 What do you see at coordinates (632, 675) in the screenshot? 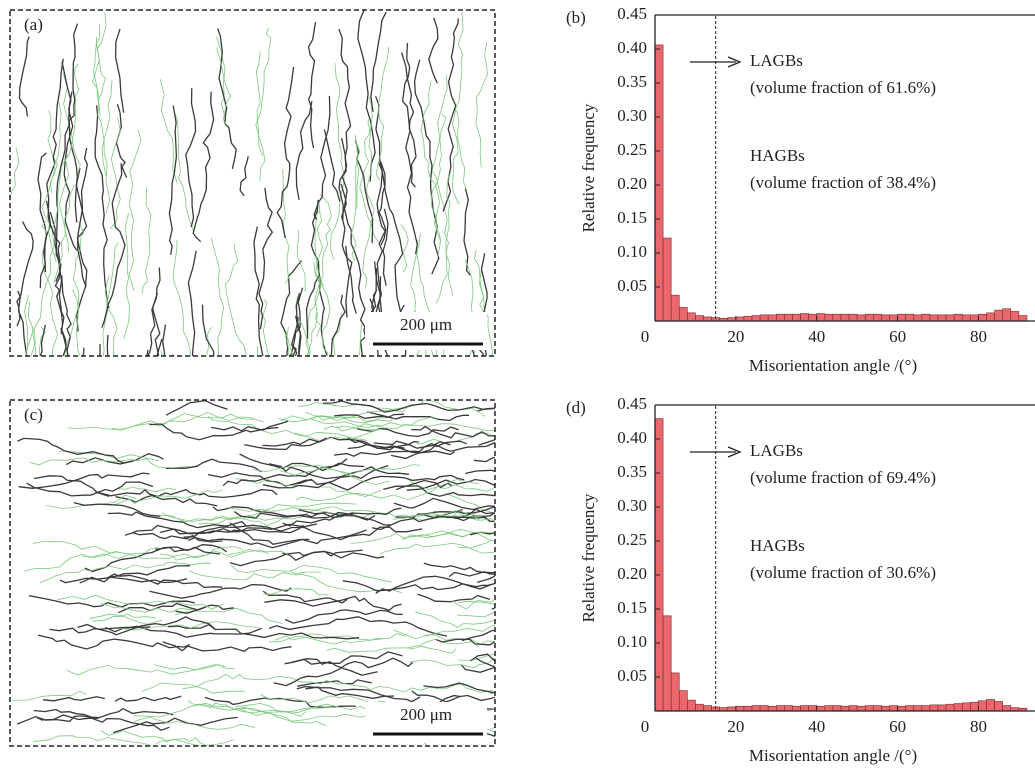
I see `y-tick-label: 0.05` at bounding box center [632, 675].